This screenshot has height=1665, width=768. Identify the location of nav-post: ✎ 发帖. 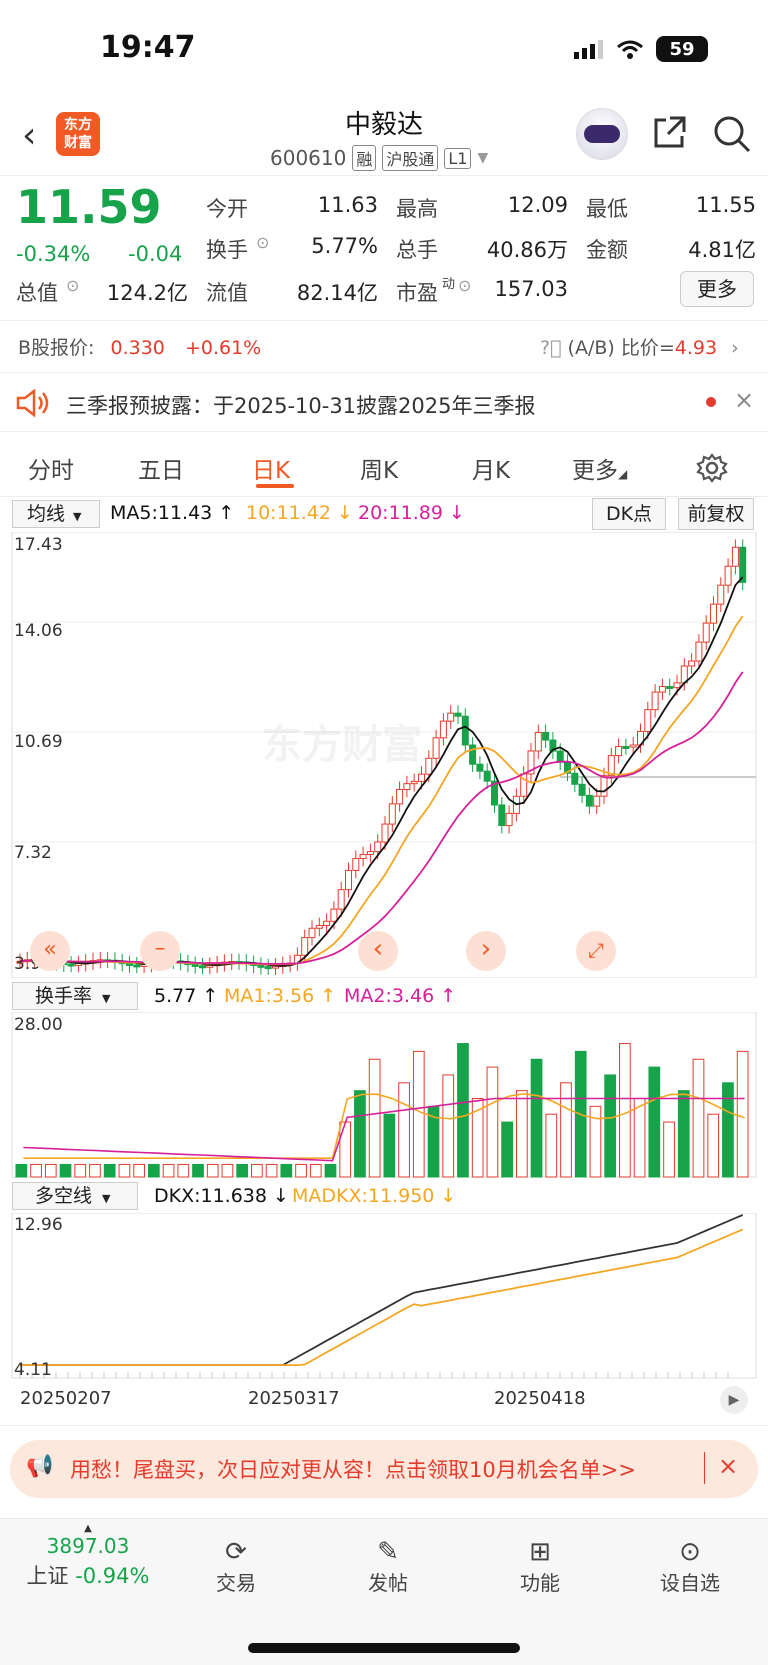
(388, 1566).